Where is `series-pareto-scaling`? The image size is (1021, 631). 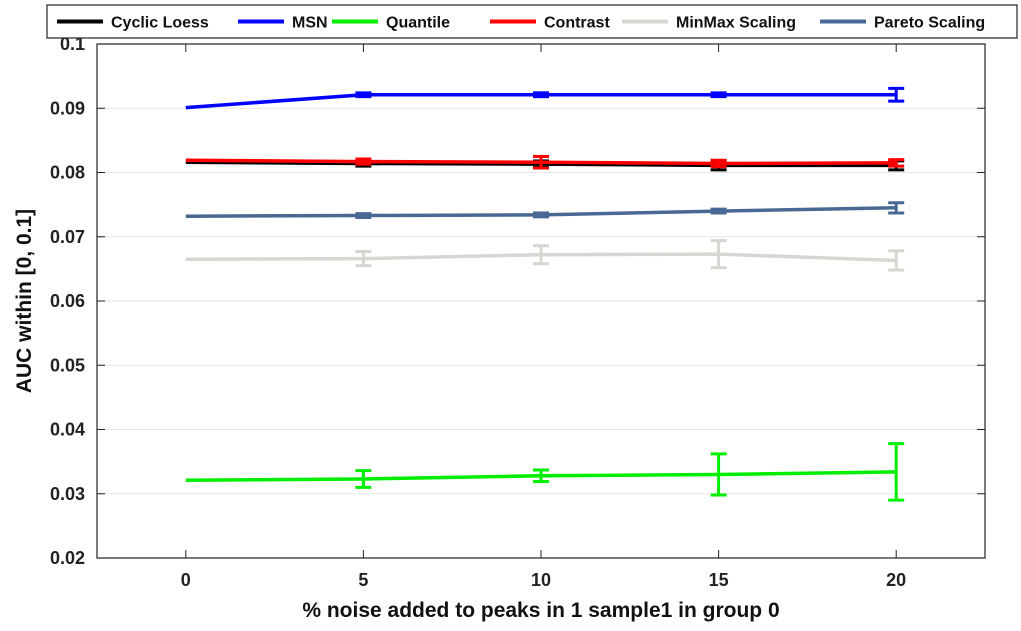
series-pareto-scaling is located at coordinates (545, 210).